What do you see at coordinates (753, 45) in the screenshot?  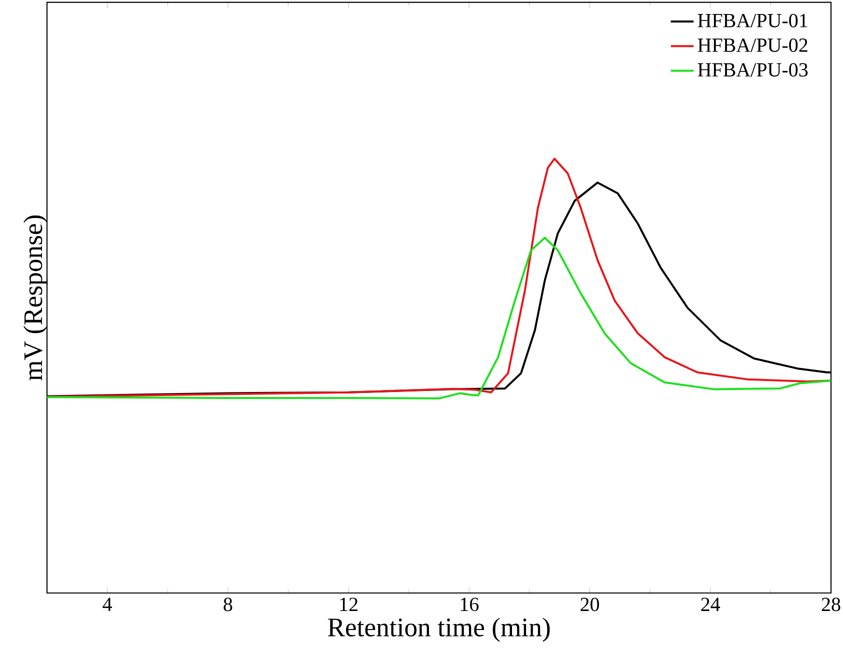 I see `legend-label: HFBA/PU-02` at bounding box center [753, 45].